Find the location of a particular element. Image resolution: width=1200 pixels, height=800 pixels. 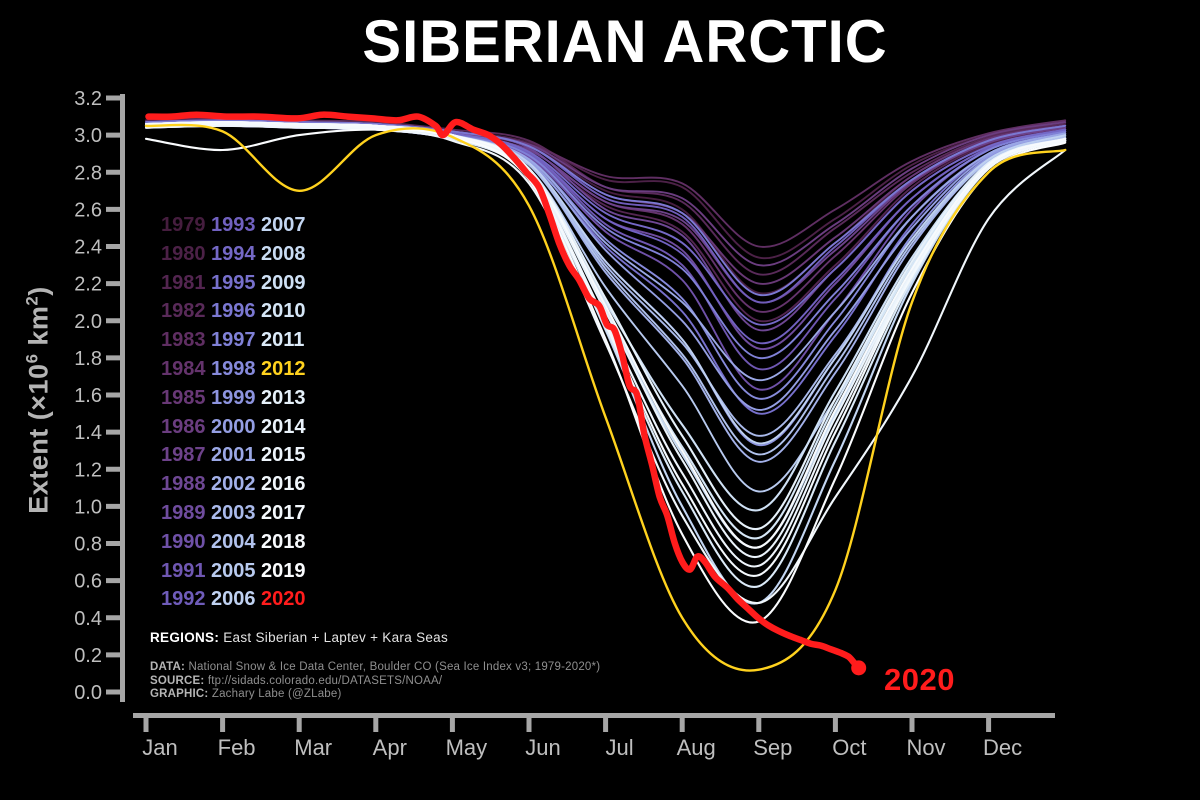

graphic-credit-text: Zachary Labe (@ZLabe) is located at coordinates (275, 694).